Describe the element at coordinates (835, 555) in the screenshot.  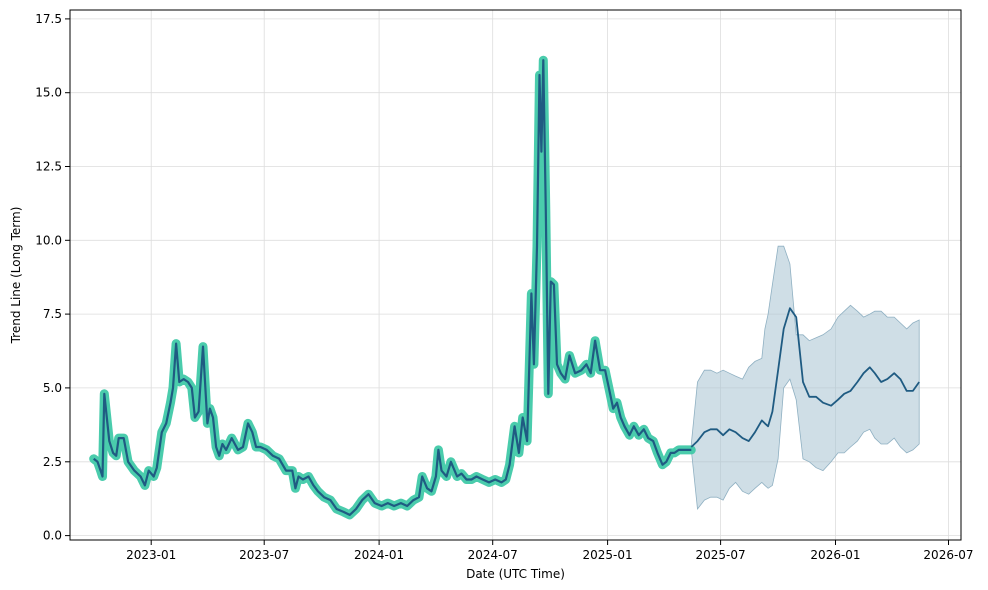
I see `x-tick-label: 2026-01` at that location.